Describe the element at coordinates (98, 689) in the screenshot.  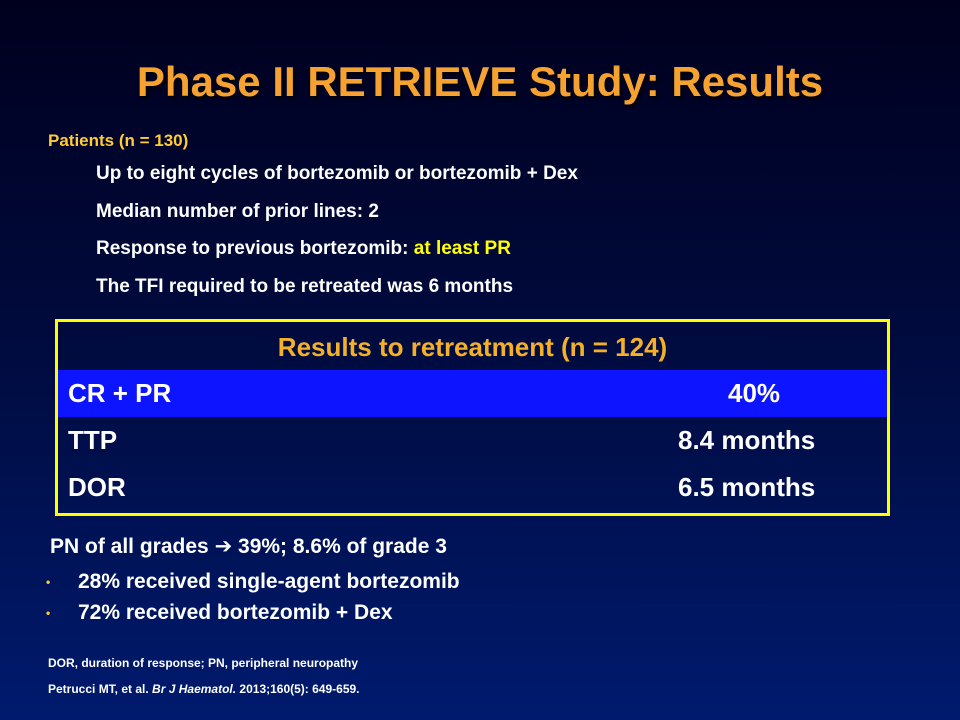
I see `citation-authors: Petrucci MT, et al.` at that location.